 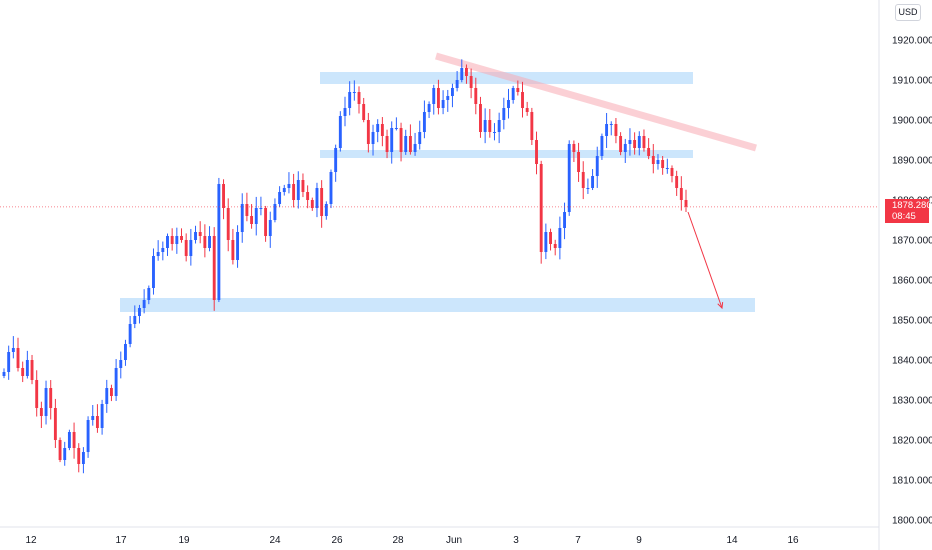 What do you see at coordinates (337, 540) in the screenshot?
I see `time-tick-label: 26` at bounding box center [337, 540].